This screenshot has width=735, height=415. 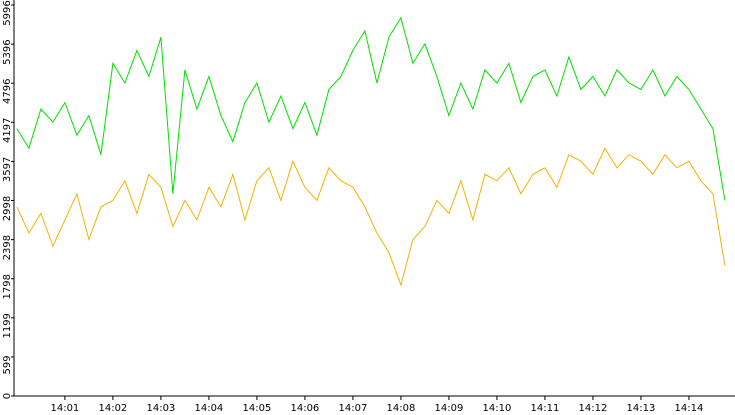 What do you see at coordinates (7, 247) in the screenshot?
I see `y-tick-label: 2398` at bounding box center [7, 247].